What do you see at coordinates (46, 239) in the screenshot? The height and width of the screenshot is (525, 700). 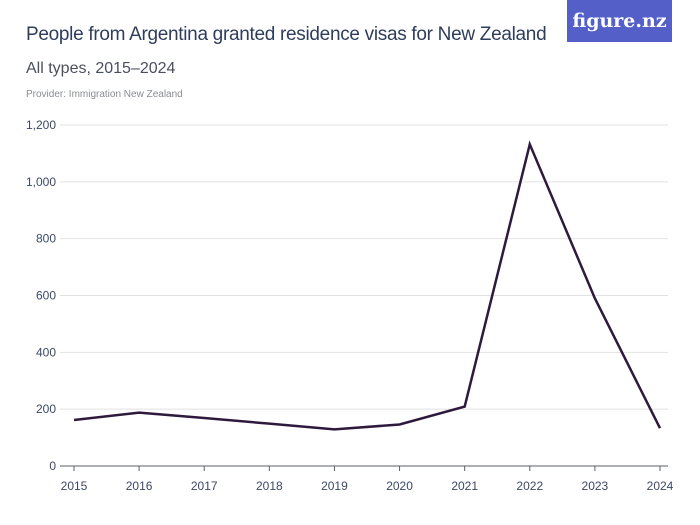 I see `y-tick-label: 800` at bounding box center [46, 239].